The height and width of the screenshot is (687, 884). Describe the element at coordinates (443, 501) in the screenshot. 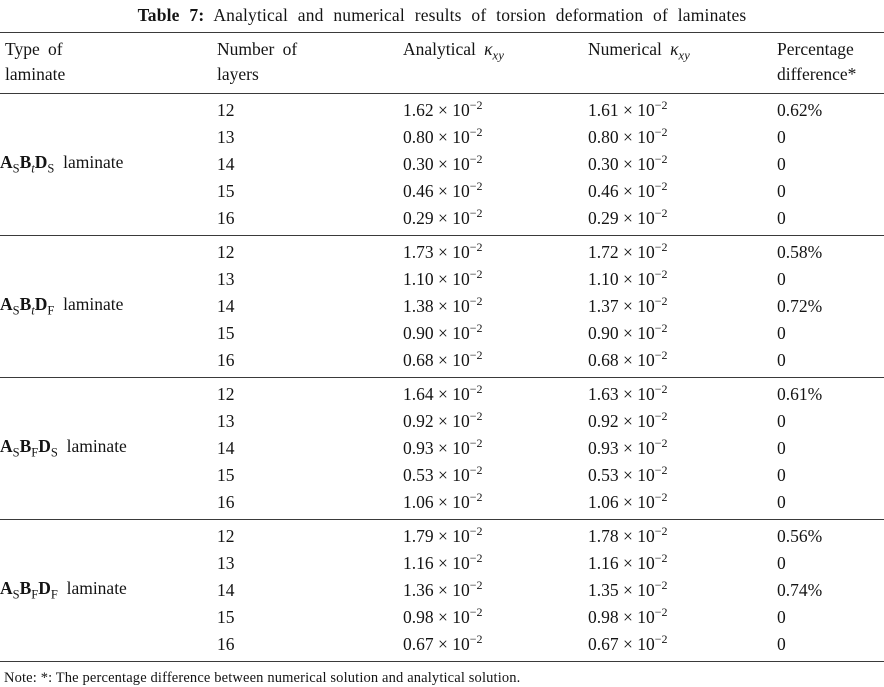

I see `analytical-value: 1.06 × 10⁻²` at that location.